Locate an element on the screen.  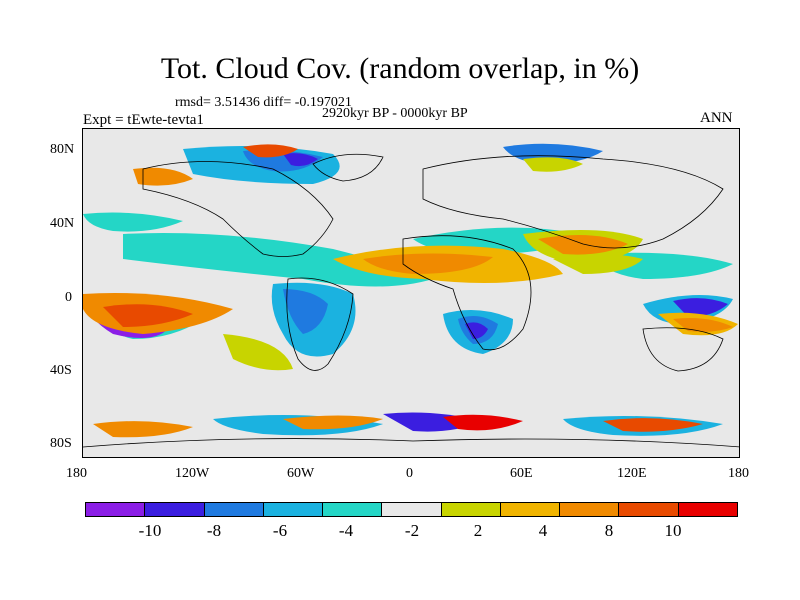
colorbar-label: 4 is located at coordinates (543, 530).